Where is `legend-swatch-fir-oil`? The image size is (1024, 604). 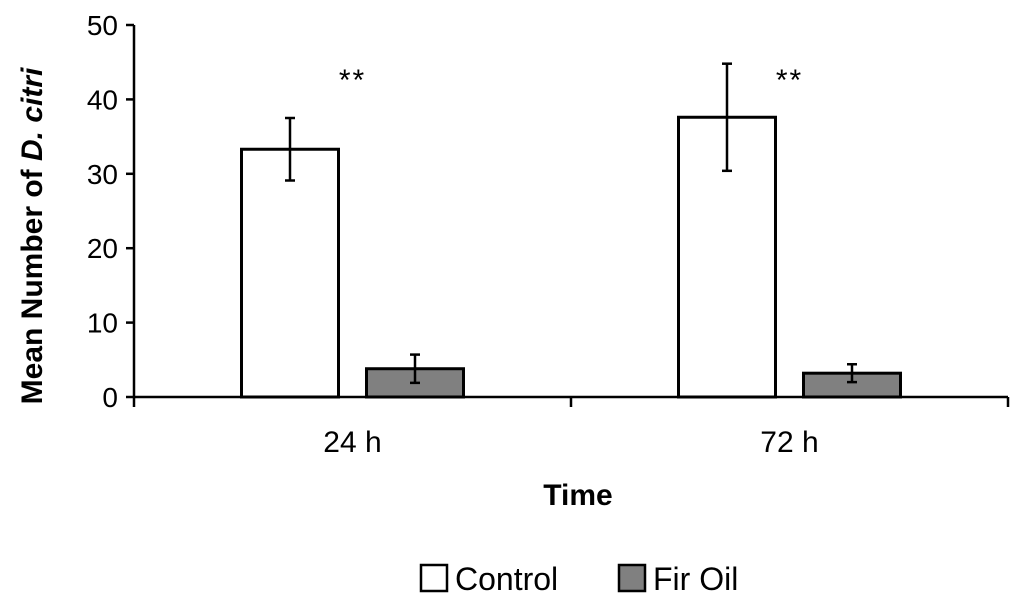
legend-swatch-fir-oil is located at coordinates (632, 578).